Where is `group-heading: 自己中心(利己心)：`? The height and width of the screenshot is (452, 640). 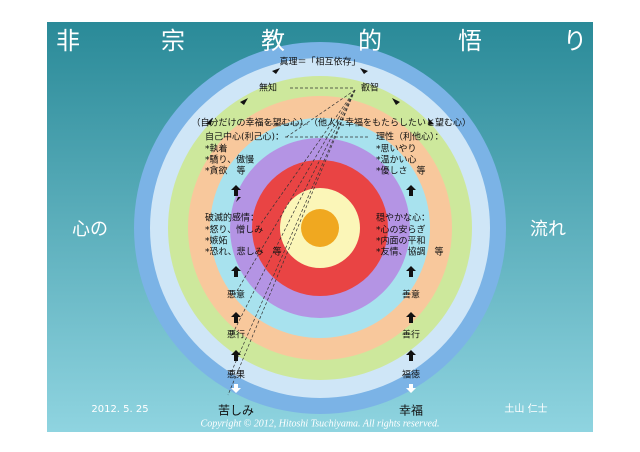 group-heading: 自己中心(利己心)： is located at coordinates (244, 137).